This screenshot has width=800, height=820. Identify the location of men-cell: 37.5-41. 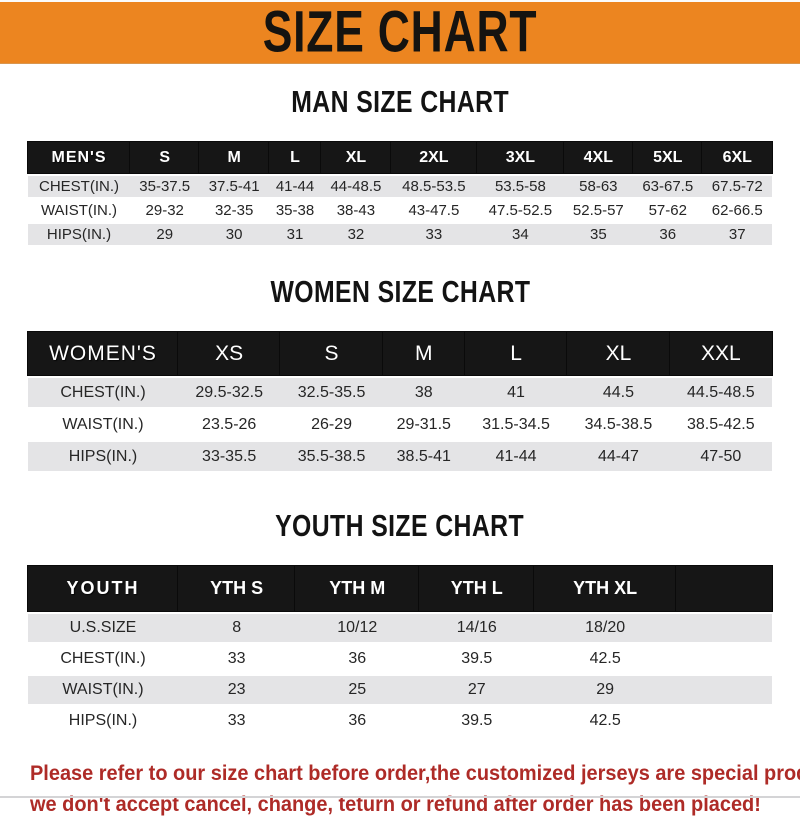
(234, 186).